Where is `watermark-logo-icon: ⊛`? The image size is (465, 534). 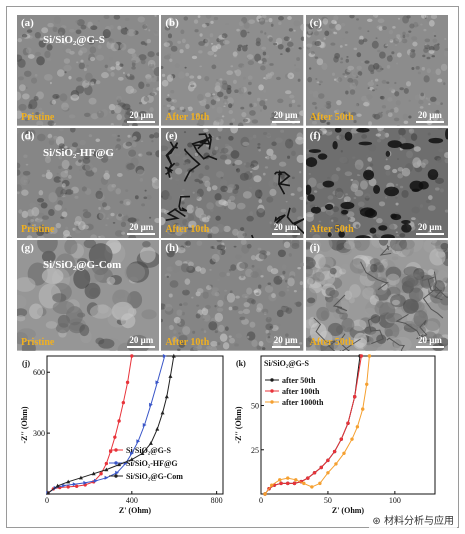
watermark-logo-icon: ⊛ is located at coordinates (376, 521).